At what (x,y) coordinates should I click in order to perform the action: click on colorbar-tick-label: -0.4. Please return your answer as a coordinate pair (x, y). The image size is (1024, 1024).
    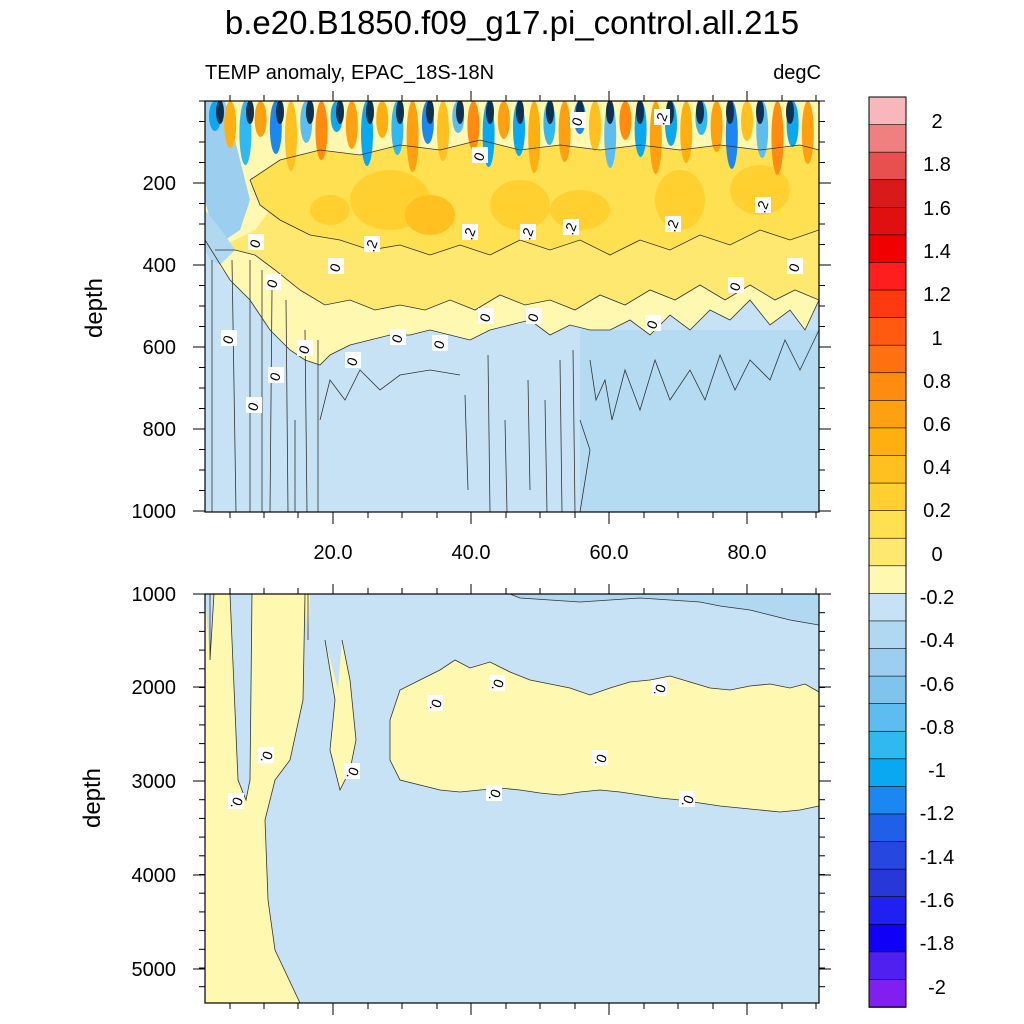
    Looking at the image, I should click on (937, 641).